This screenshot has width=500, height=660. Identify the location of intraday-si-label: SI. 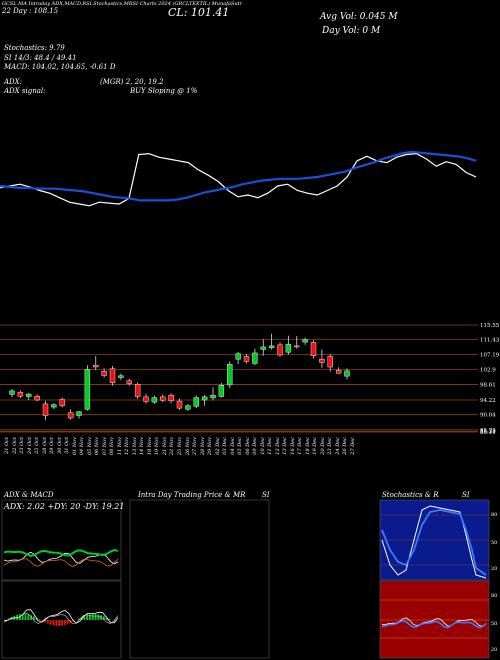
(266, 495).